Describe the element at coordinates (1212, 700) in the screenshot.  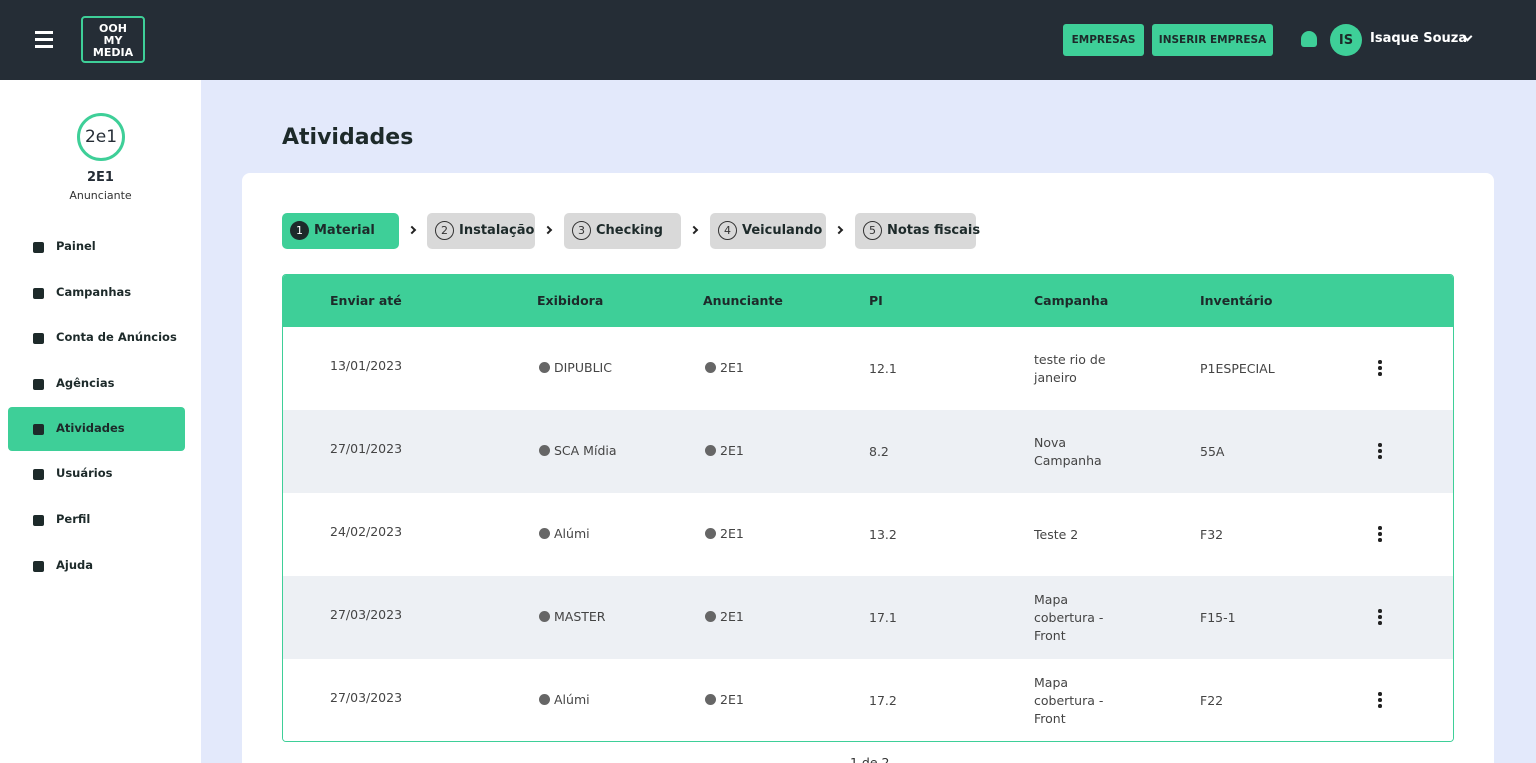
I see `table-cell: F22` at that location.